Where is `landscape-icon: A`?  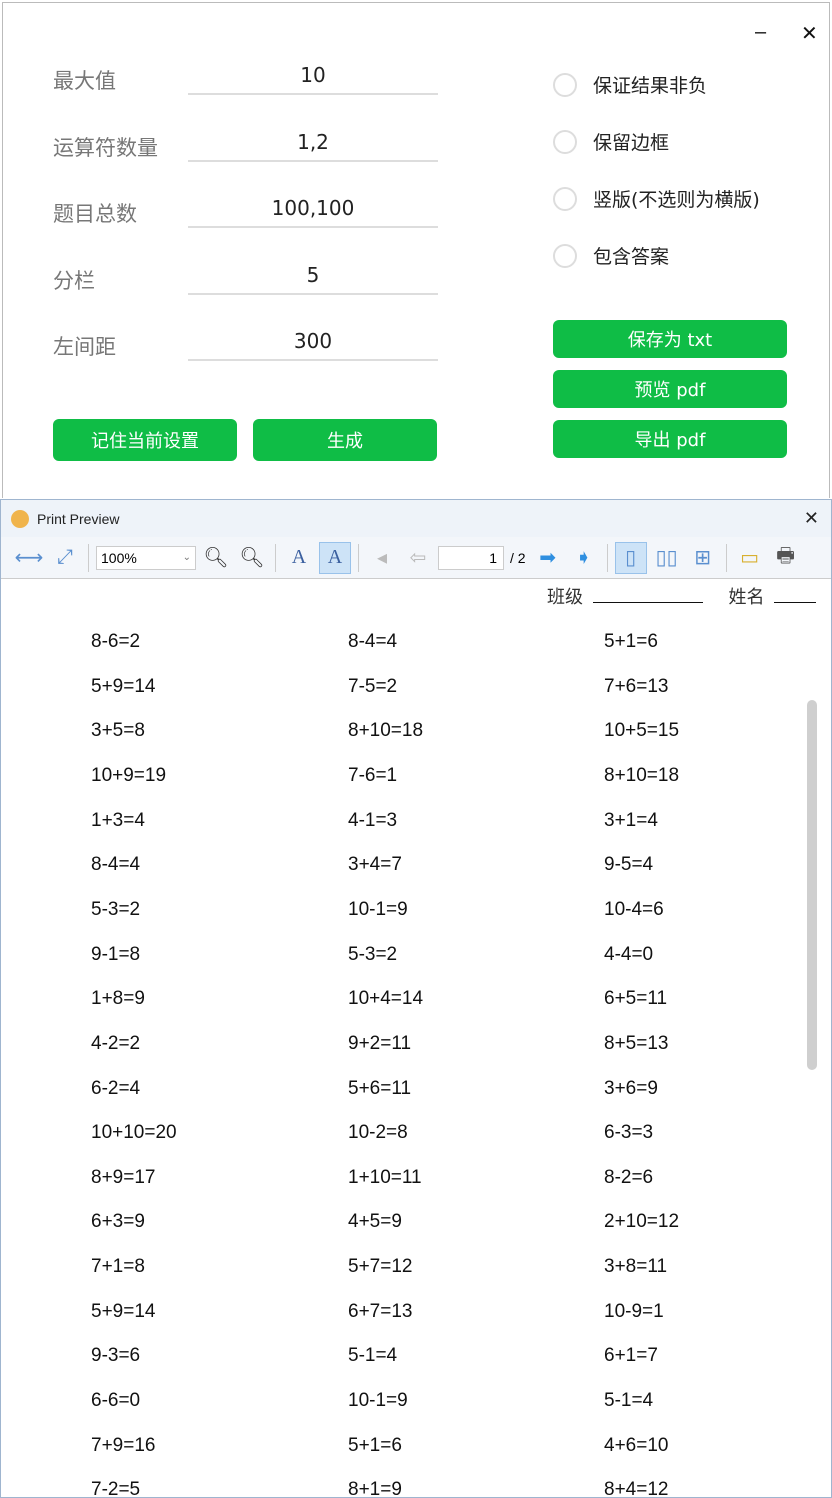
landscape-icon: A is located at coordinates (335, 557).